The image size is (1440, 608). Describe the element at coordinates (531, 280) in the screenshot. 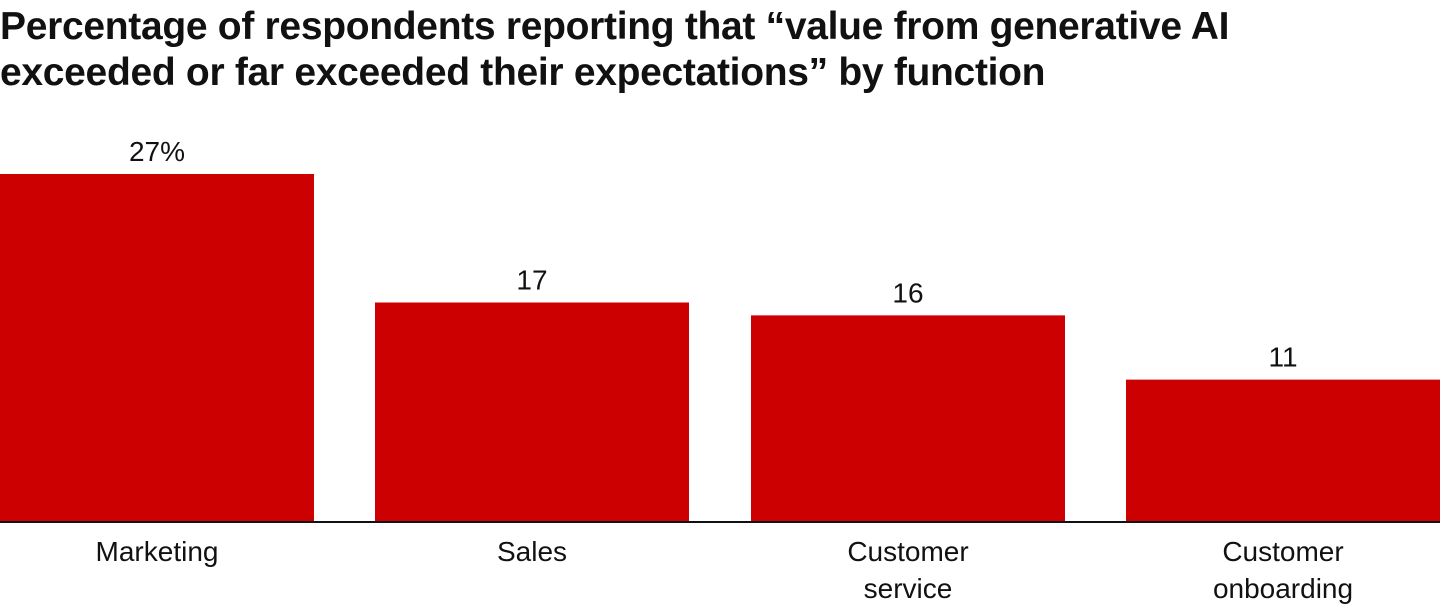

I see `value-label-1: 17` at that location.